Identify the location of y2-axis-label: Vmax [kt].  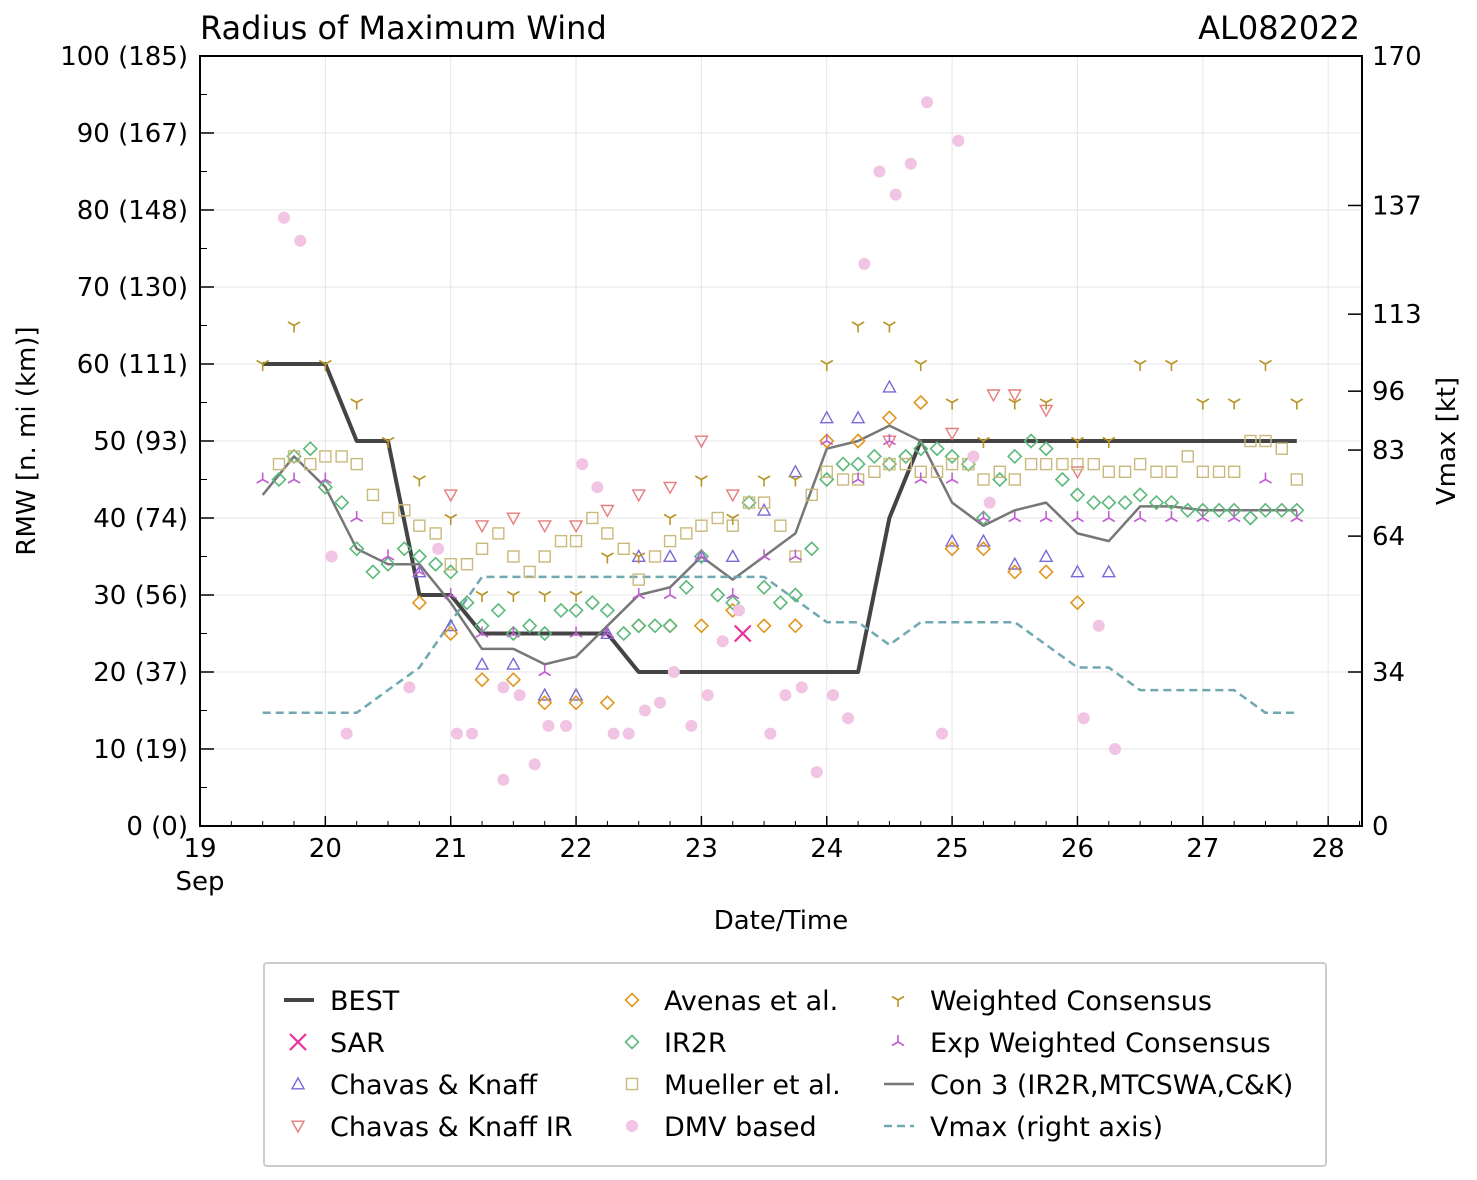
(1447, 441).